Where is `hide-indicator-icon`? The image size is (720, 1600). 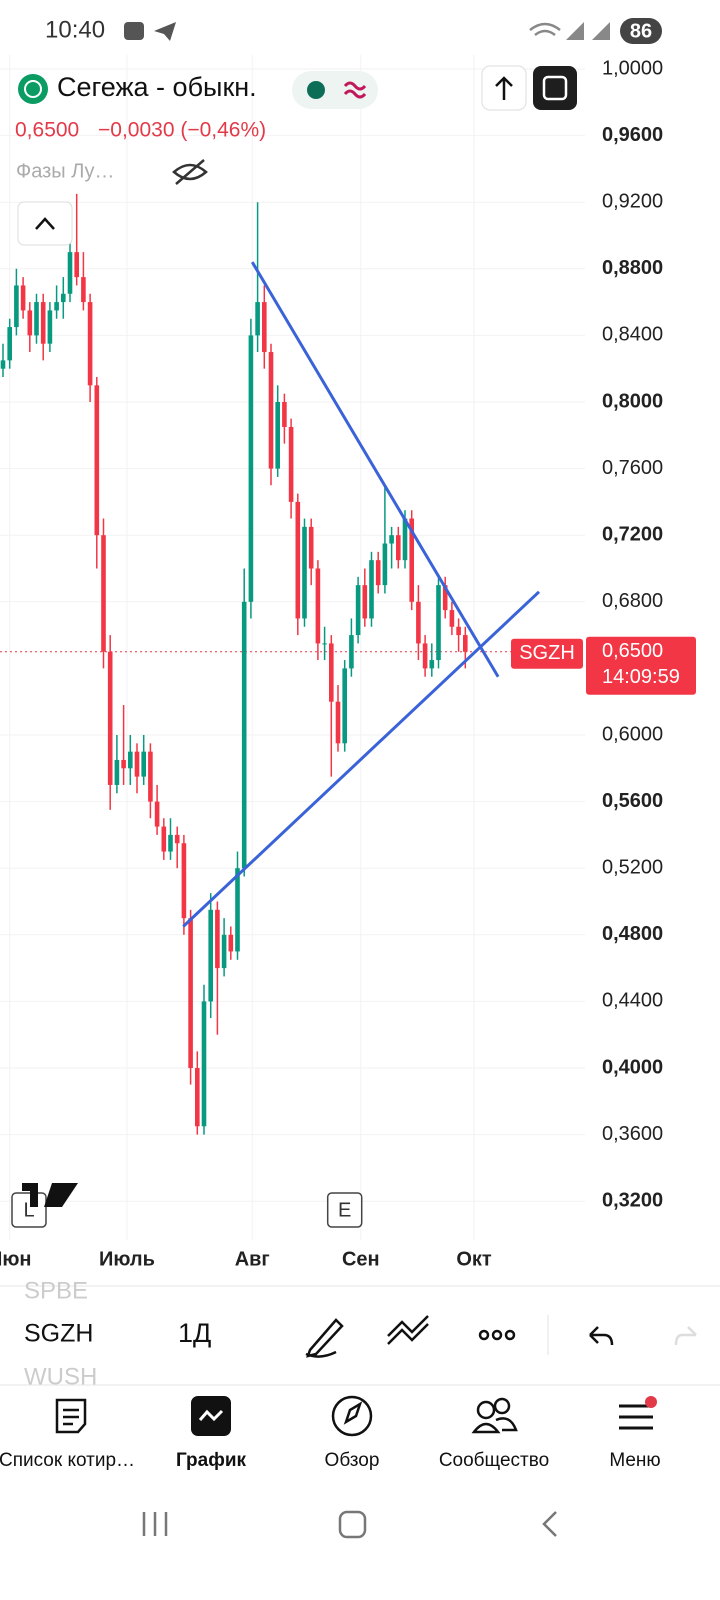 hide-indicator-icon is located at coordinates (190, 172).